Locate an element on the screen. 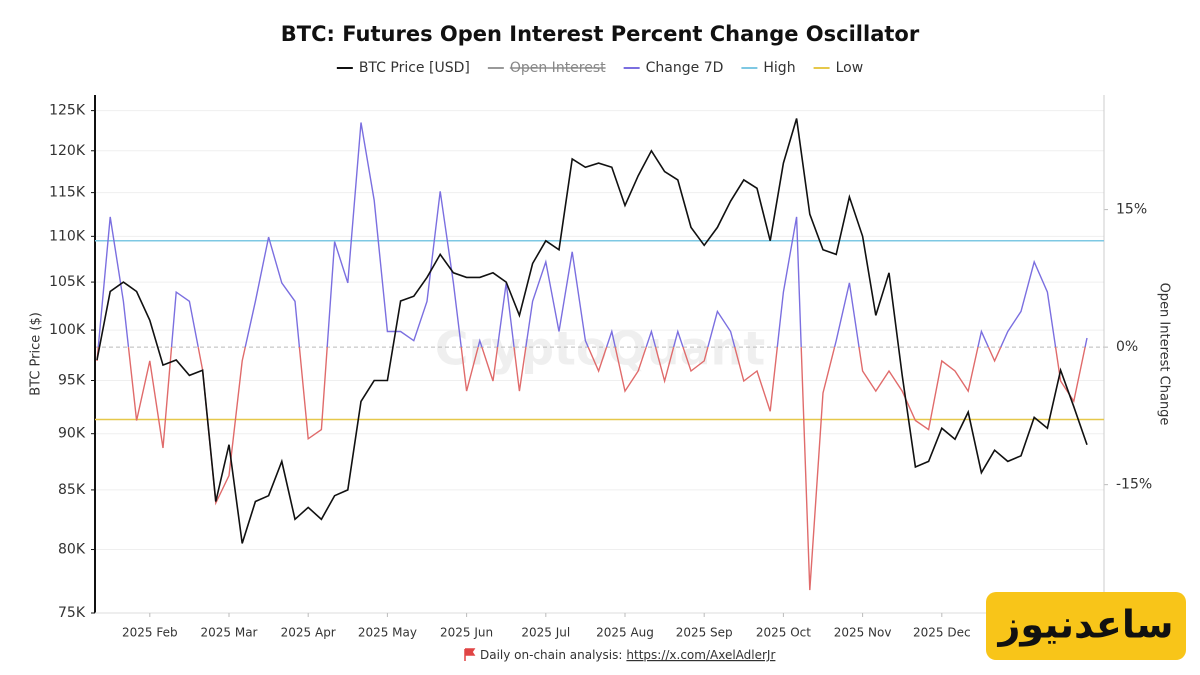 Image resolution: width=1200 pixels, height=675 pixels. legend-label: Open Interest is located at coordinates (558, 68).